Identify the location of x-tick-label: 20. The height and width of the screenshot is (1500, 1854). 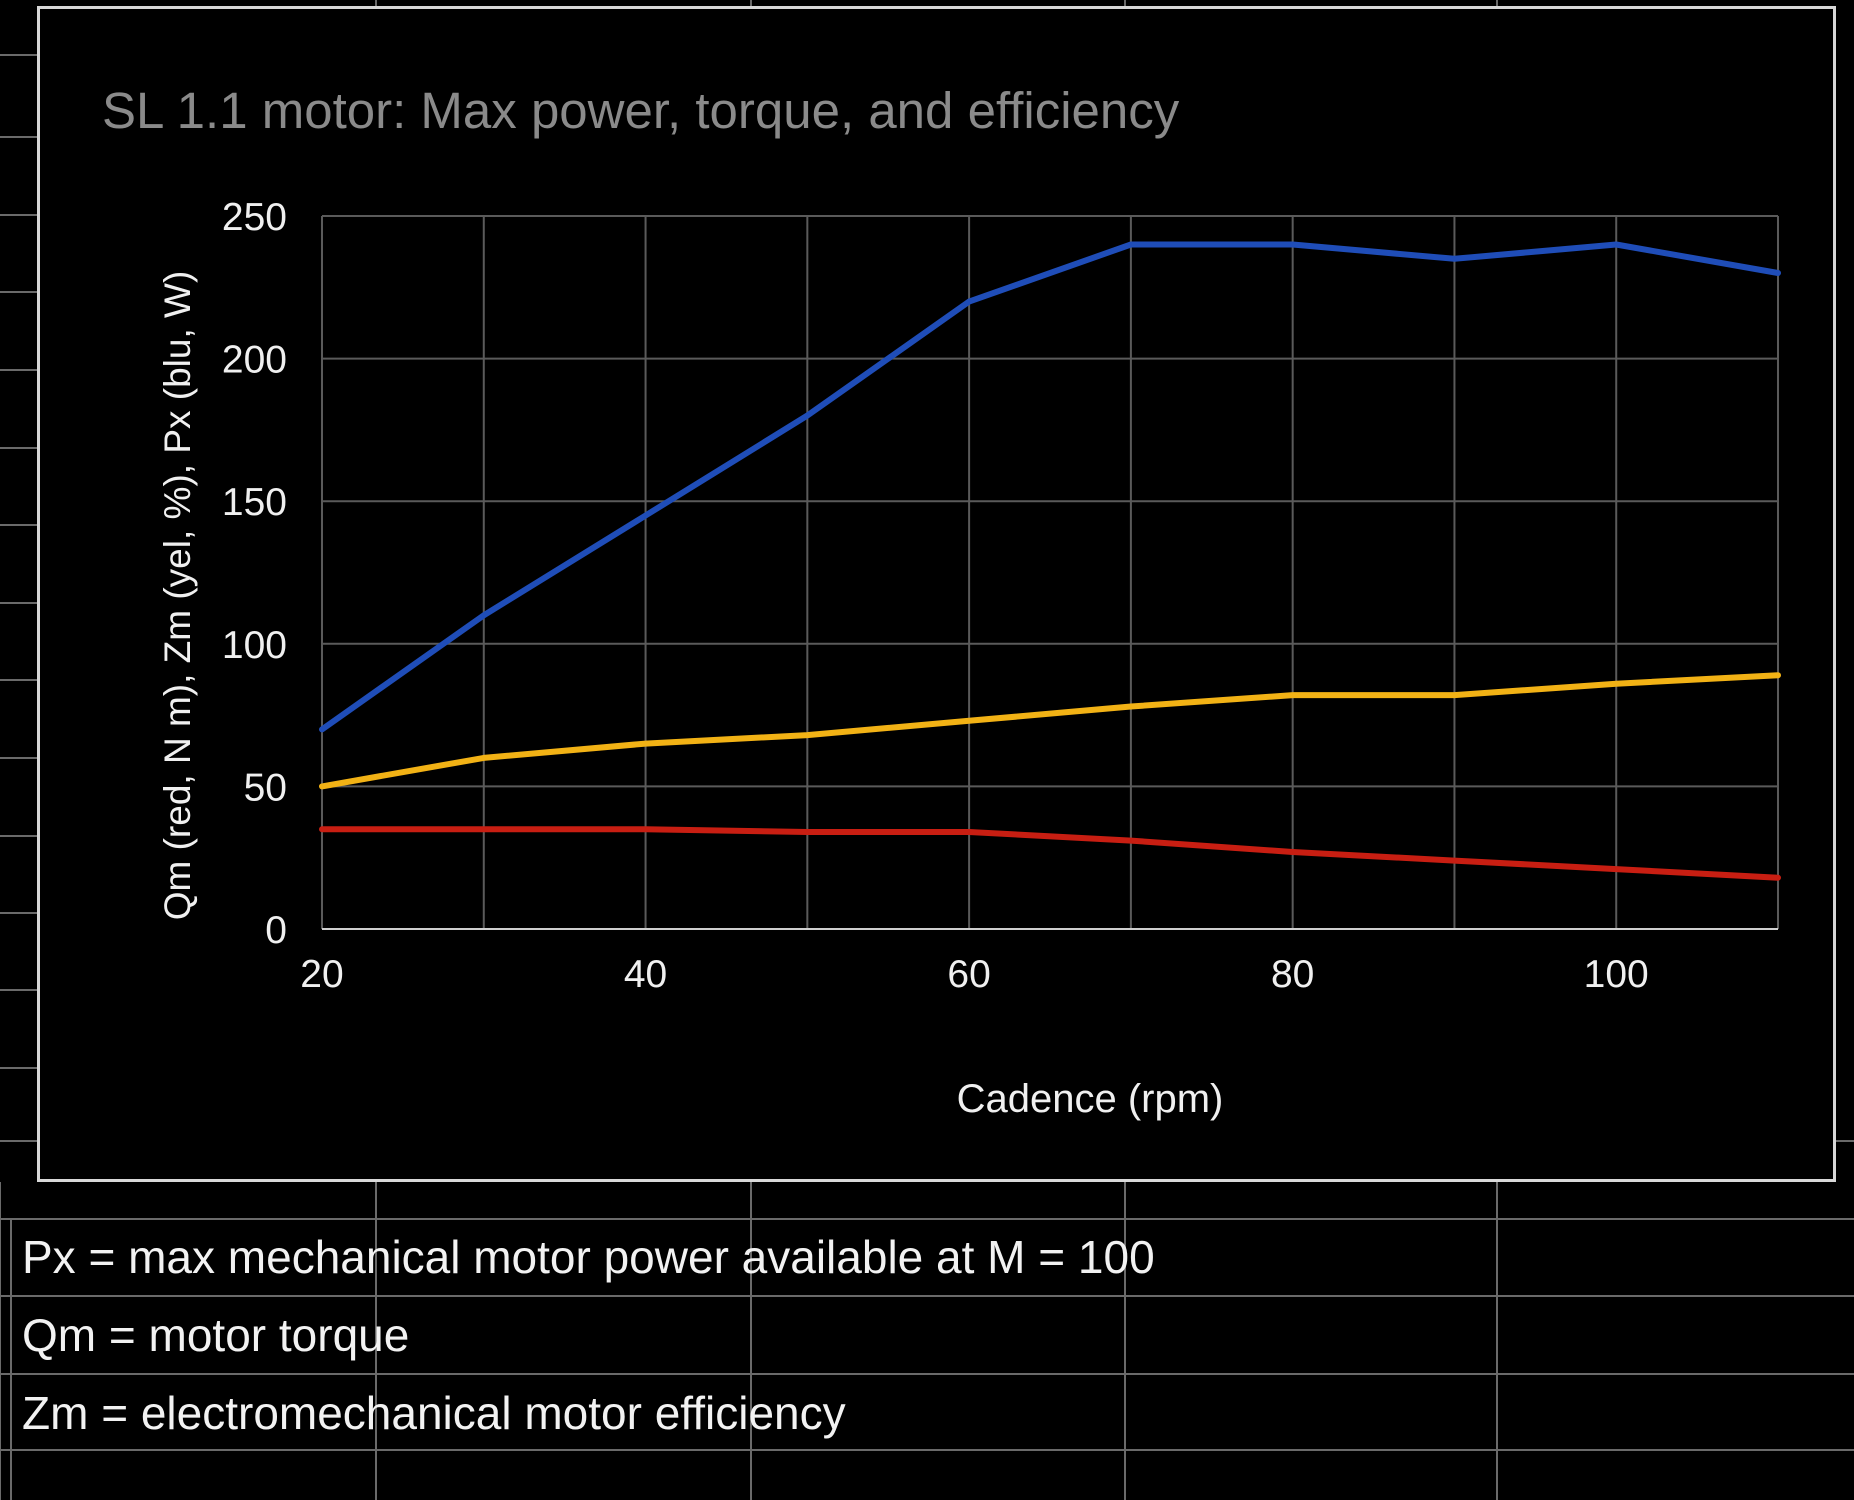
(321, 974).